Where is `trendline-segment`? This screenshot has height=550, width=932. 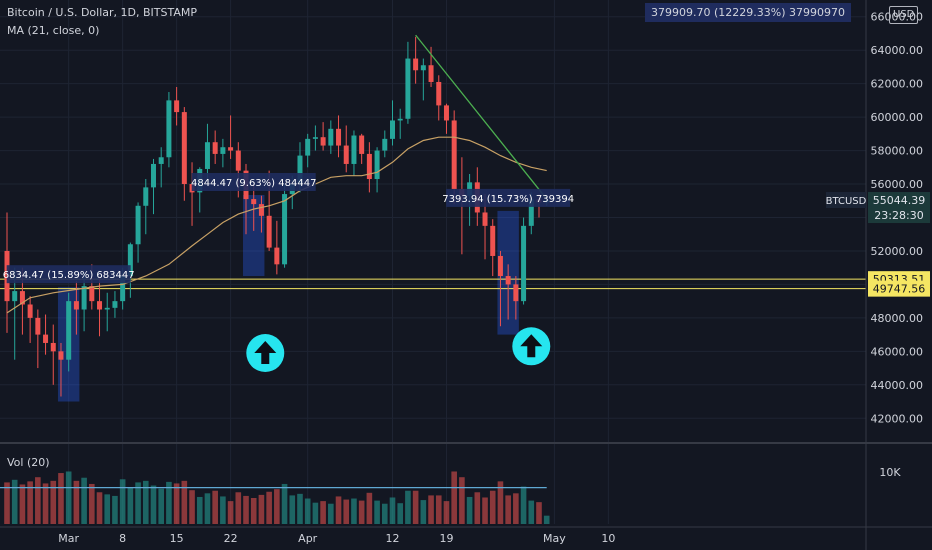
trendline-segment is located at coordinates (481, 117).